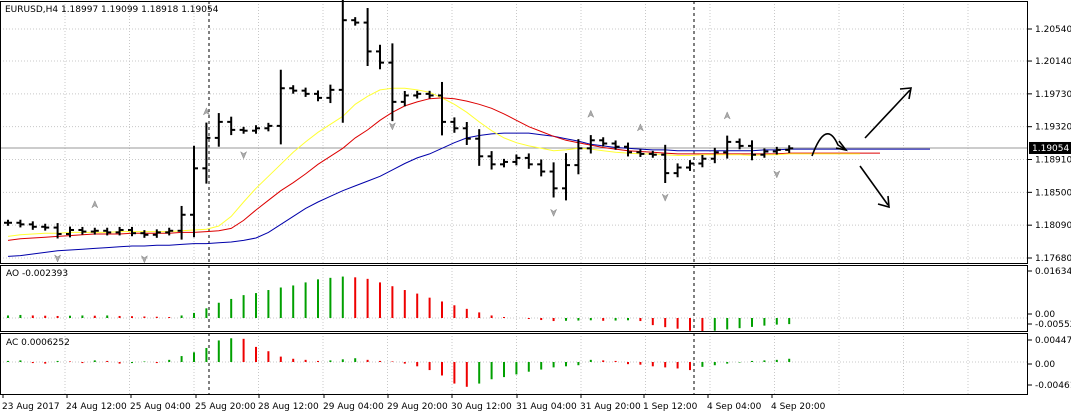 The image size is (1071, 420). Describe the element at coordinates (829, 145) in the screenshot. I see `drawn-curve-arrow` at that location.